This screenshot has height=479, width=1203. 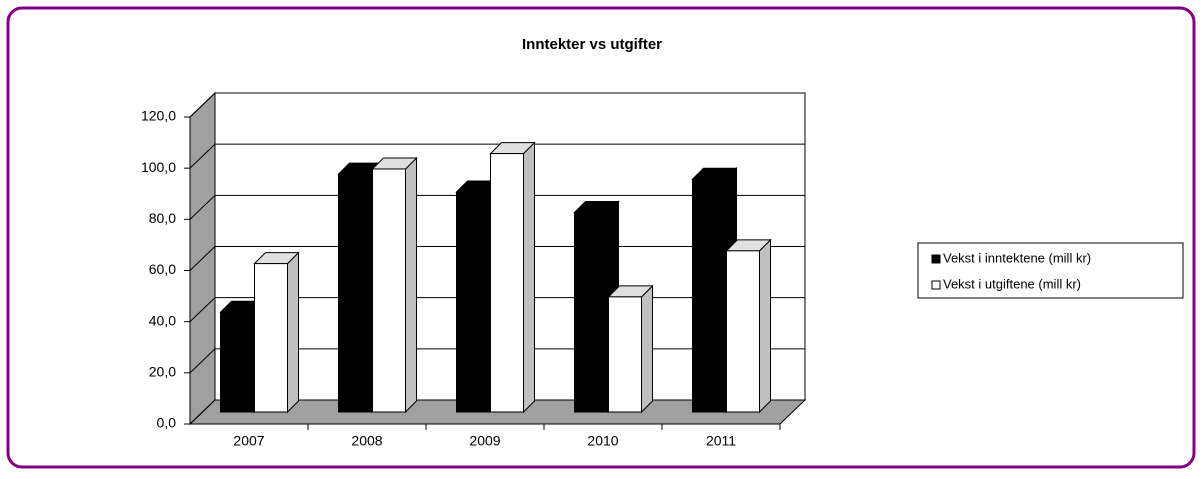 What do you see at coordinates (602, 441) in the screenshot?
I see `x-tick-label: 2010` at bounding box center [602, 441].